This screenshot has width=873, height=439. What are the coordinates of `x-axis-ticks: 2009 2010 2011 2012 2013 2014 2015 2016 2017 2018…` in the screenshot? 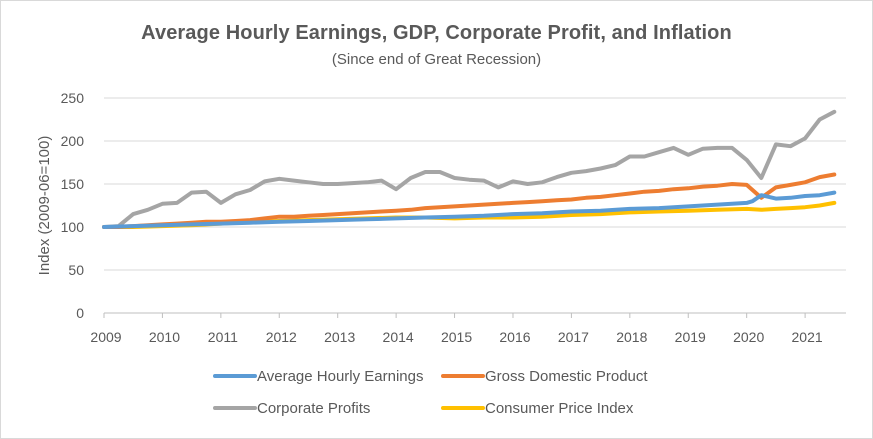 It's located at (456, 337).